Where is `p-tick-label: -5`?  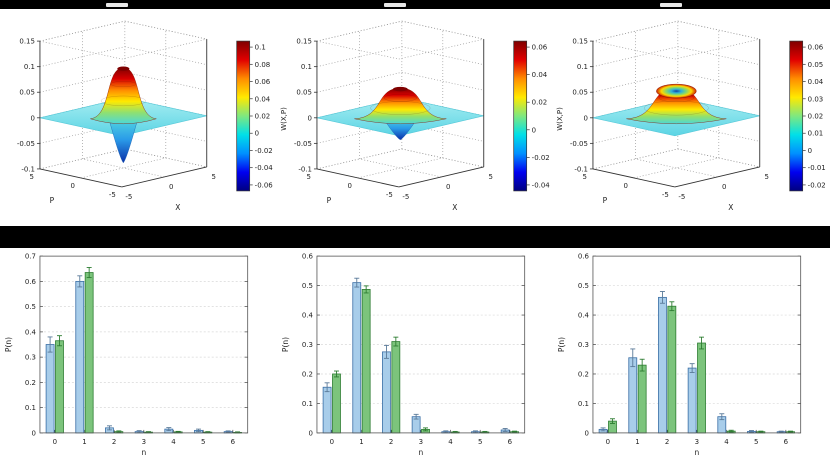
p-tick-label: -5 is located at coordinates (112, 195).